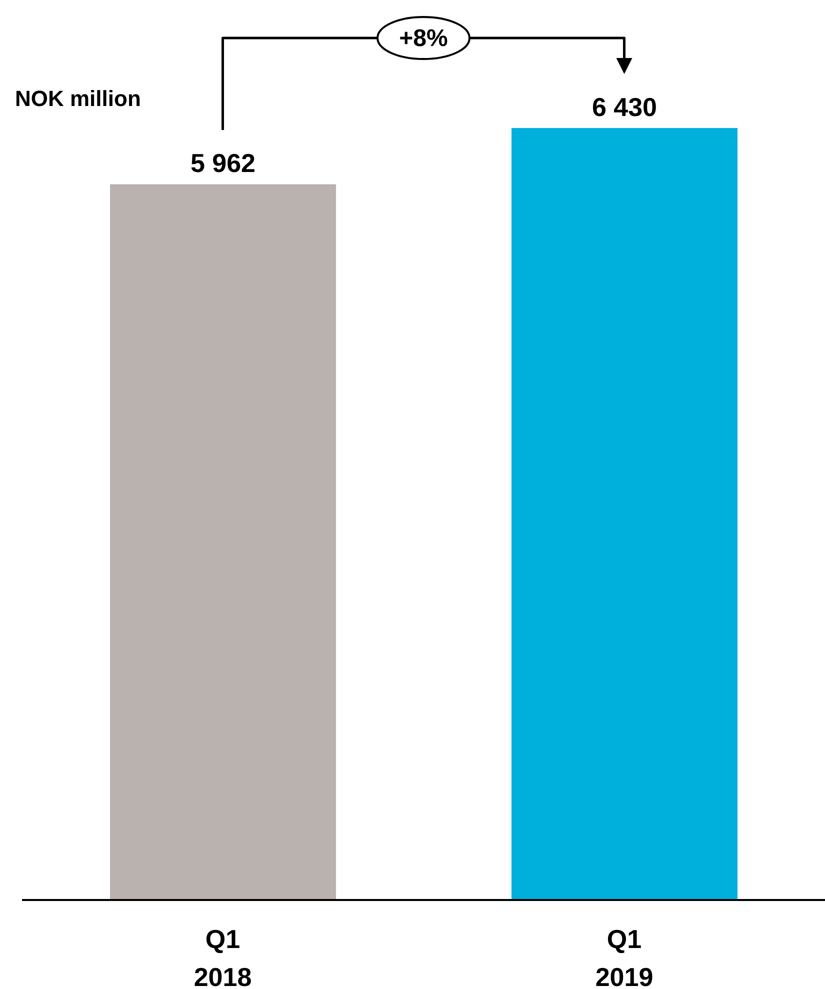 Image resolution: width=825 pixels, height=989 pixels. What do you see at coordinates (423, 38) in the screenshot?
I see `text: +8%` at bounding box center [423, 38].